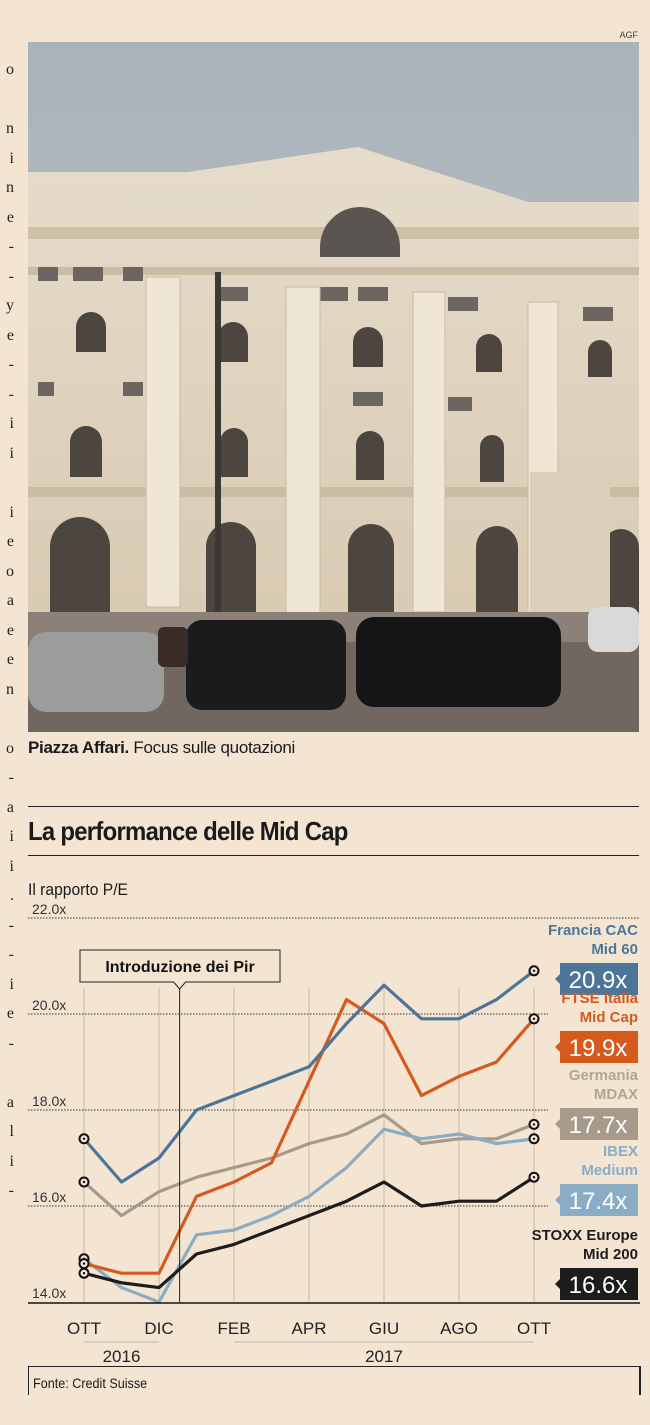 This screenshot has height=1425, width=650. I want to click on margin-fragment: y, so click(10, 305).